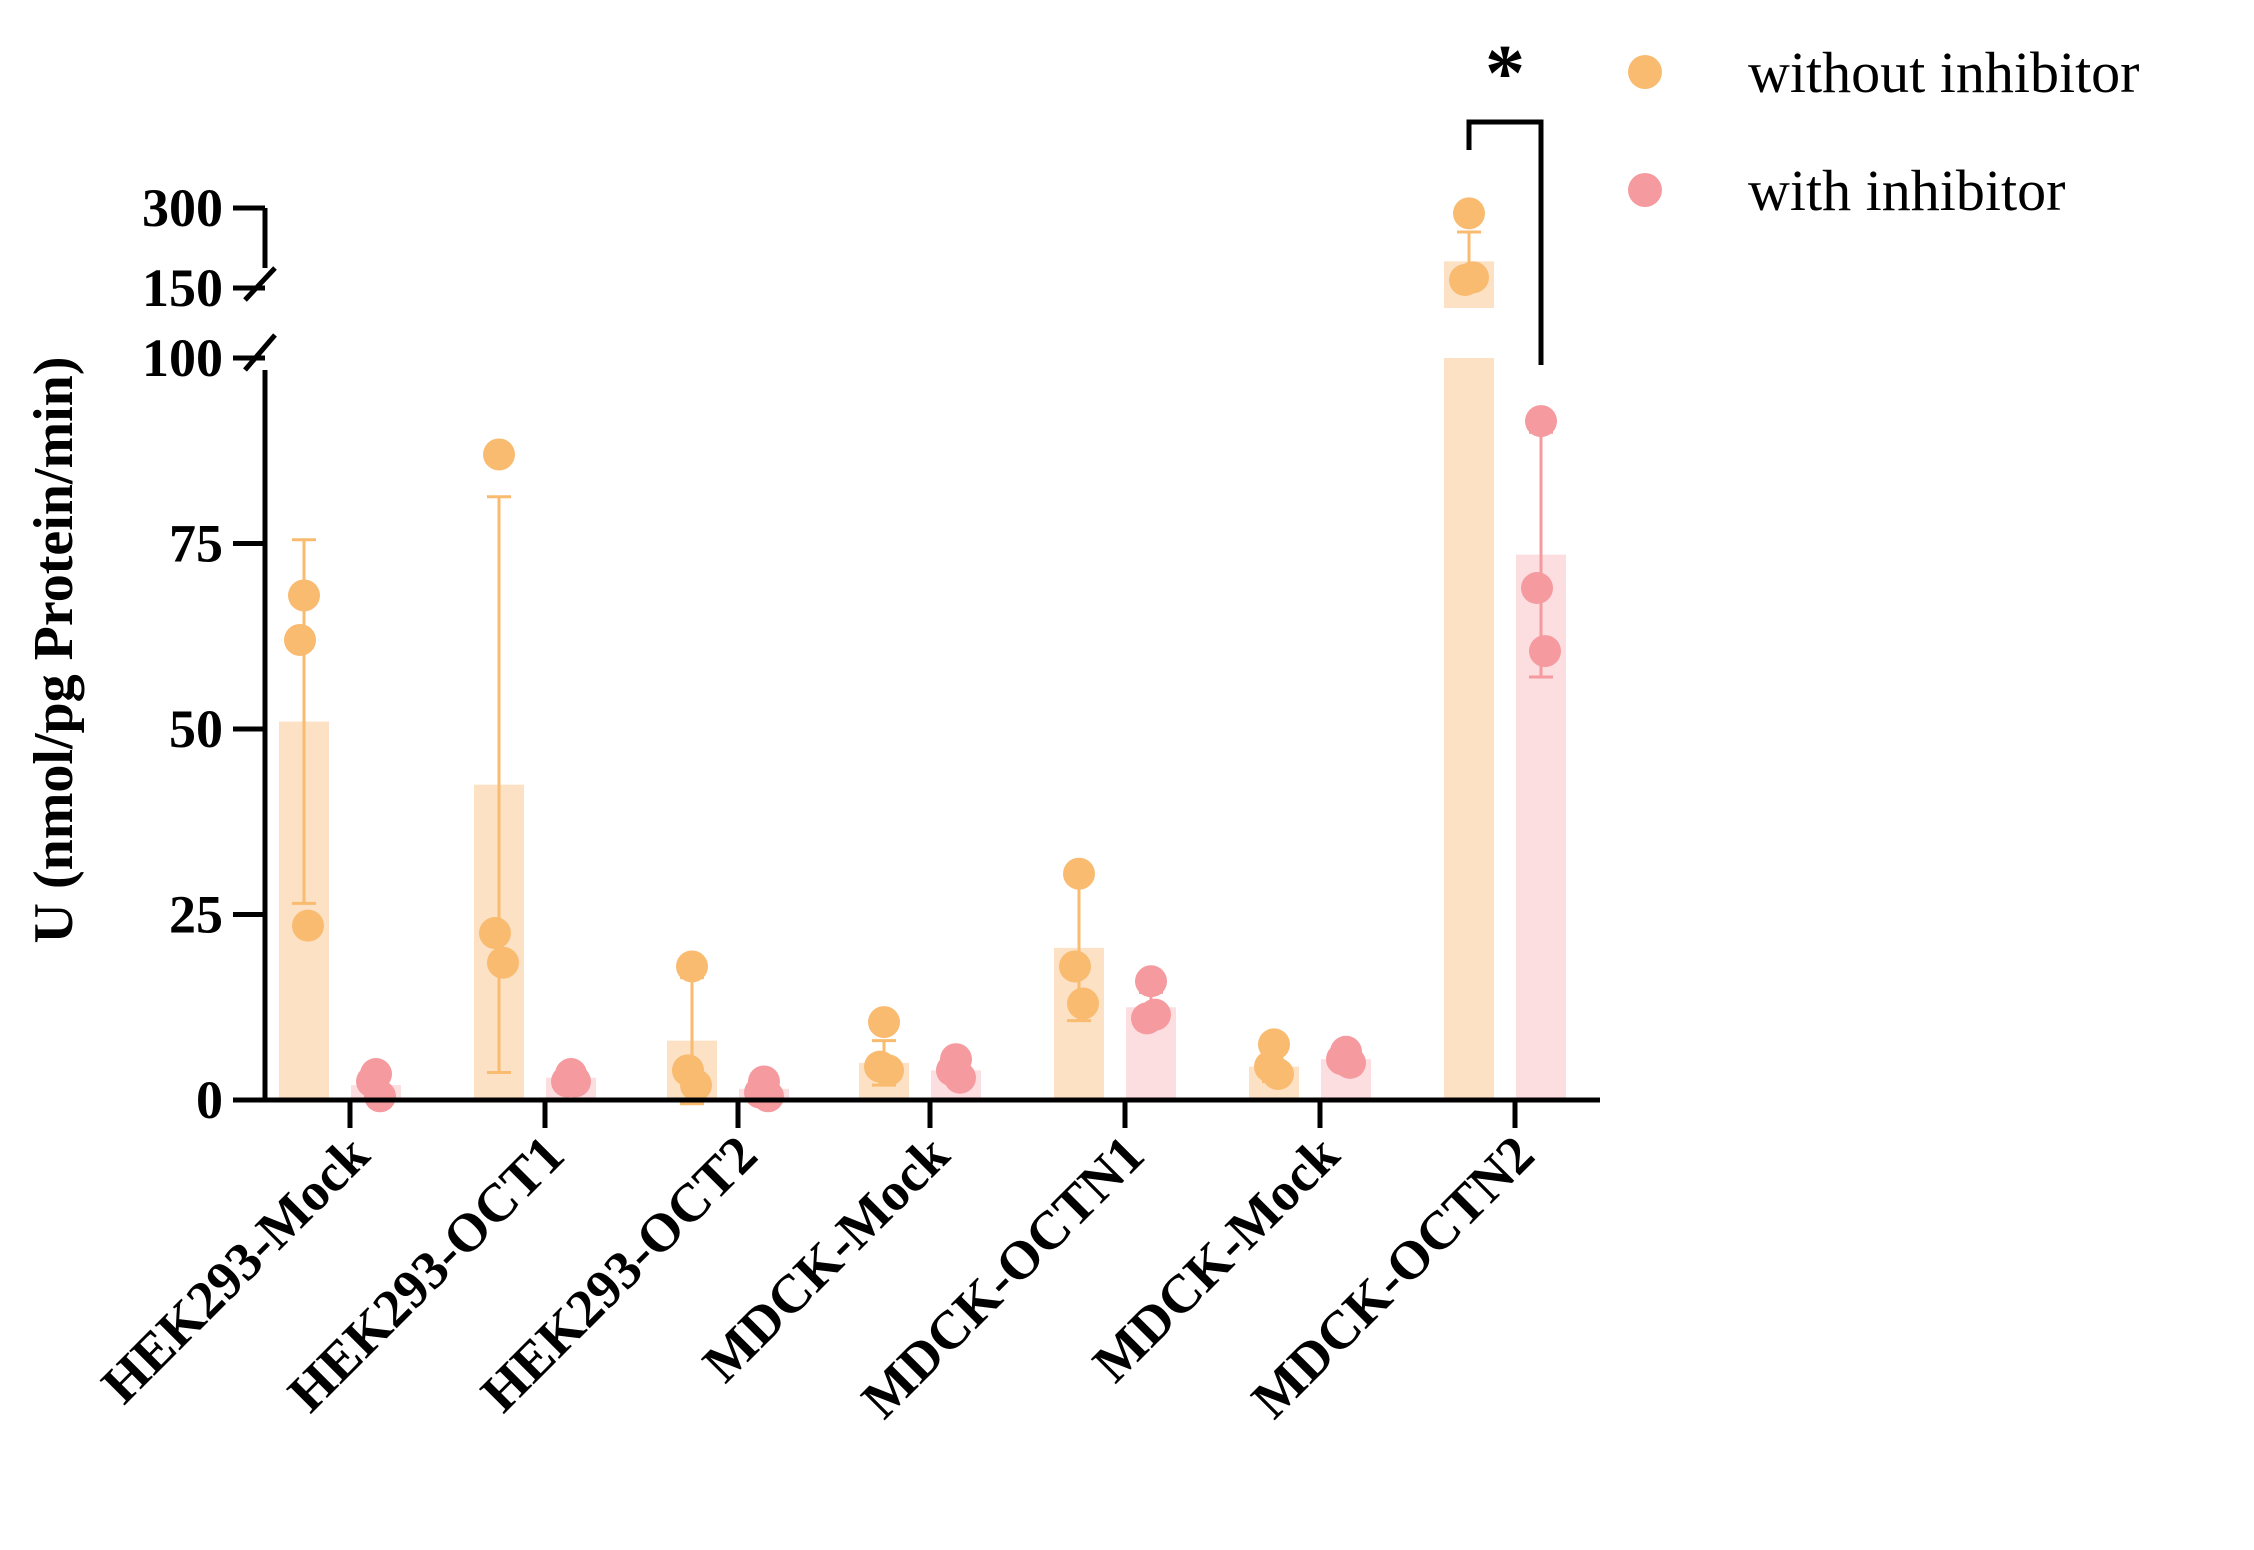  I want to click on legend-label: with inhibitor, so click(1906, 190).